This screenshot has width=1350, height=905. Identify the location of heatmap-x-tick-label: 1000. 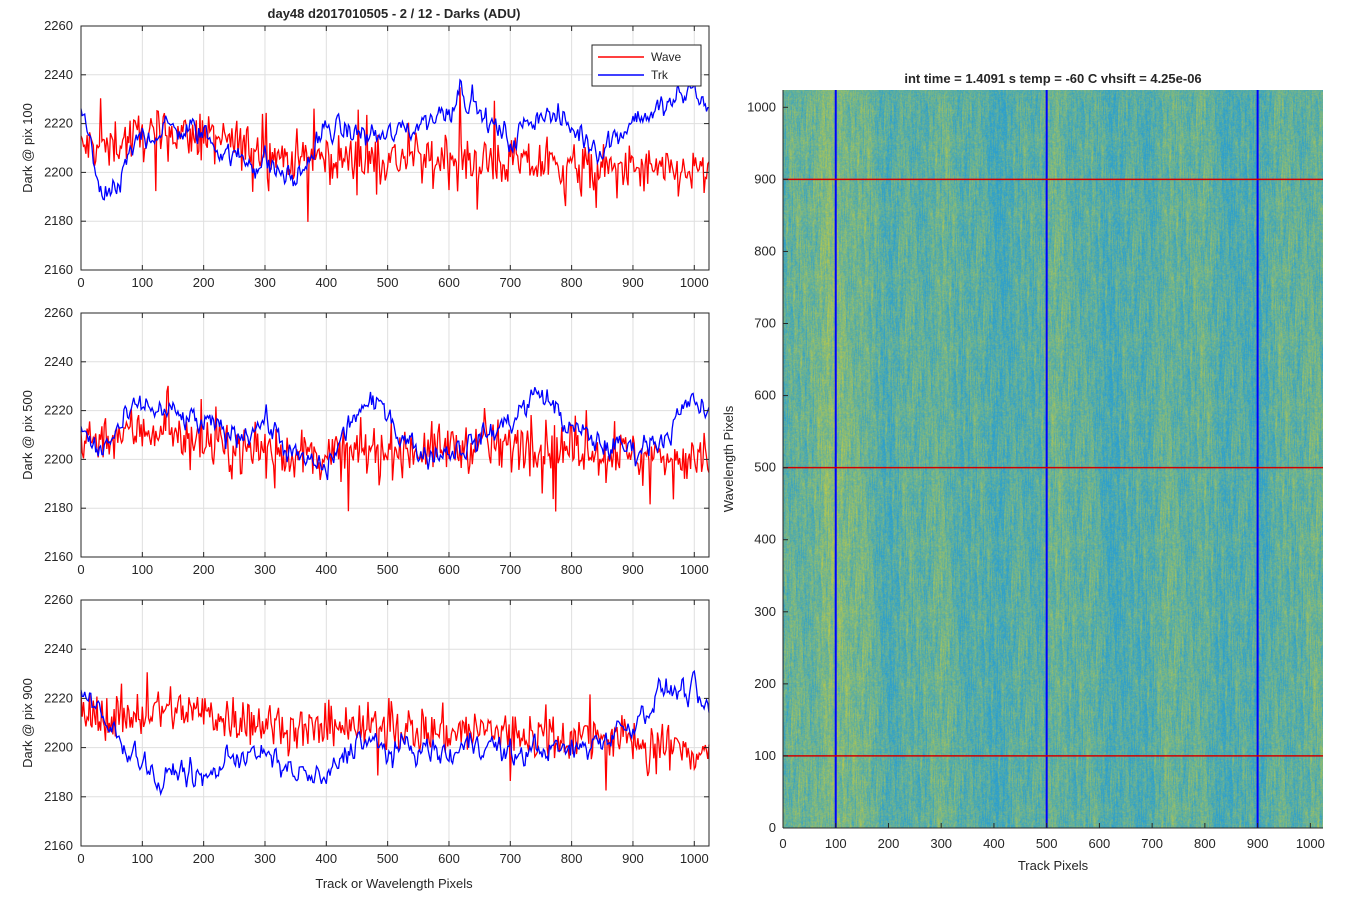
(1310, 843).